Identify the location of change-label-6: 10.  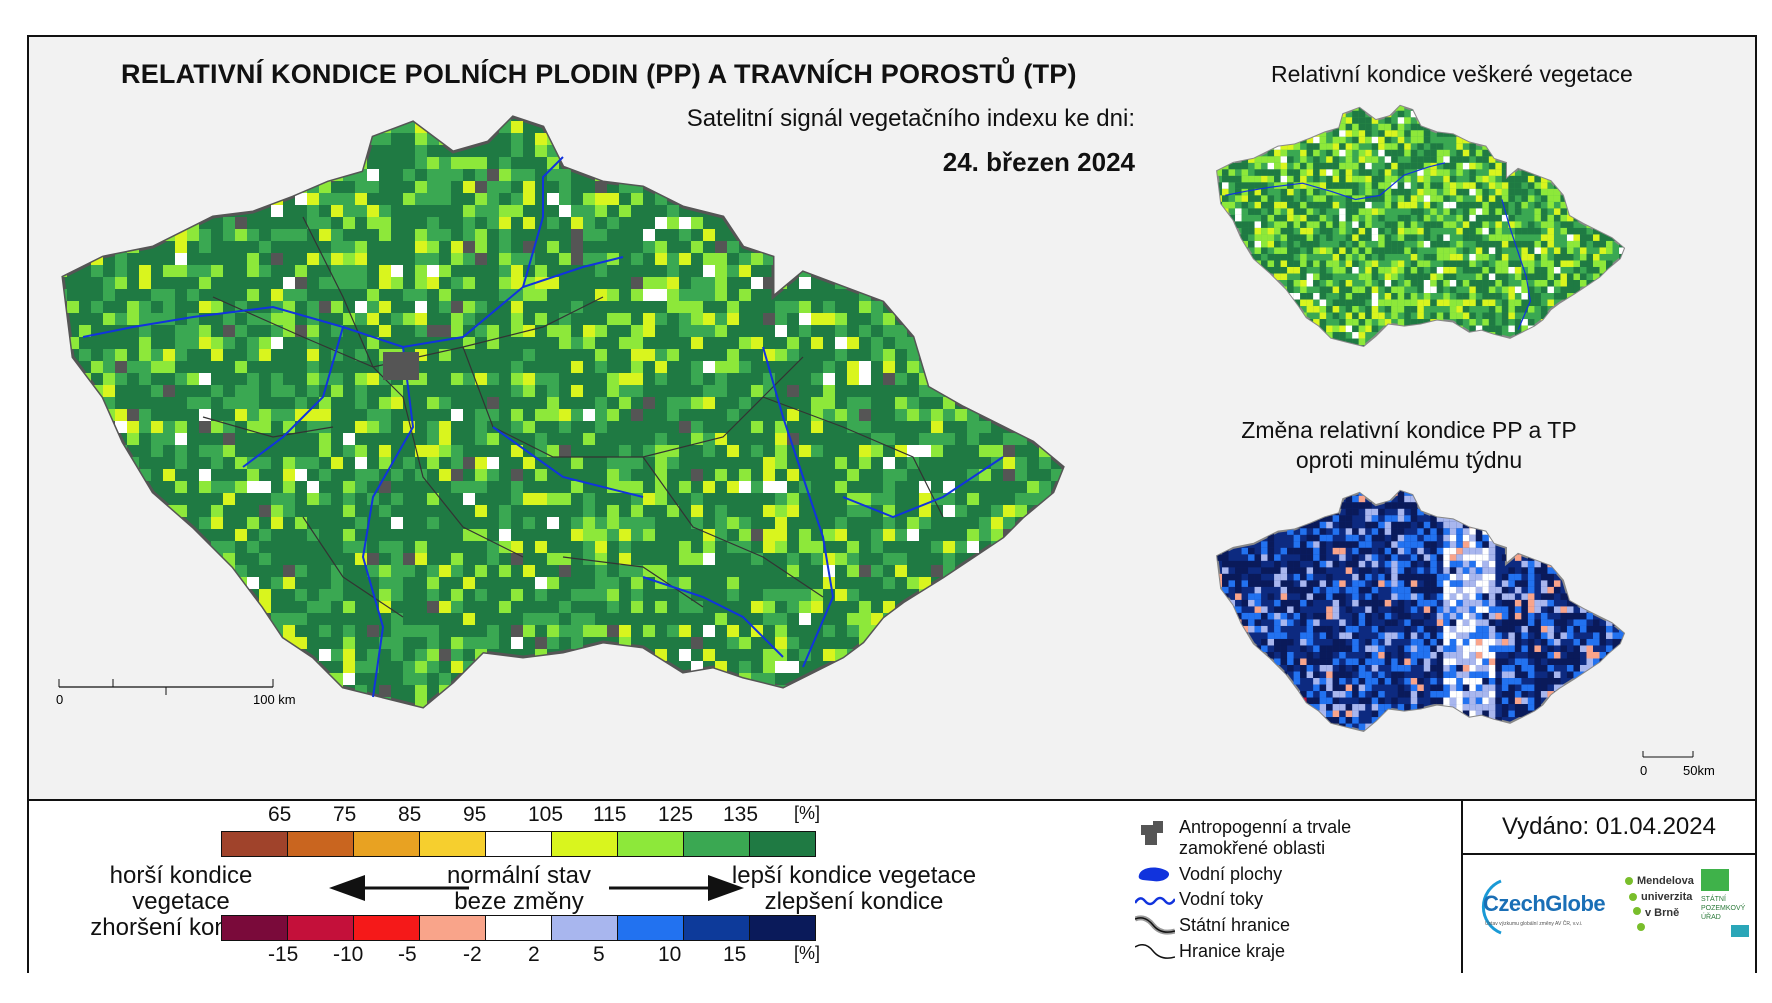
(670, 954).